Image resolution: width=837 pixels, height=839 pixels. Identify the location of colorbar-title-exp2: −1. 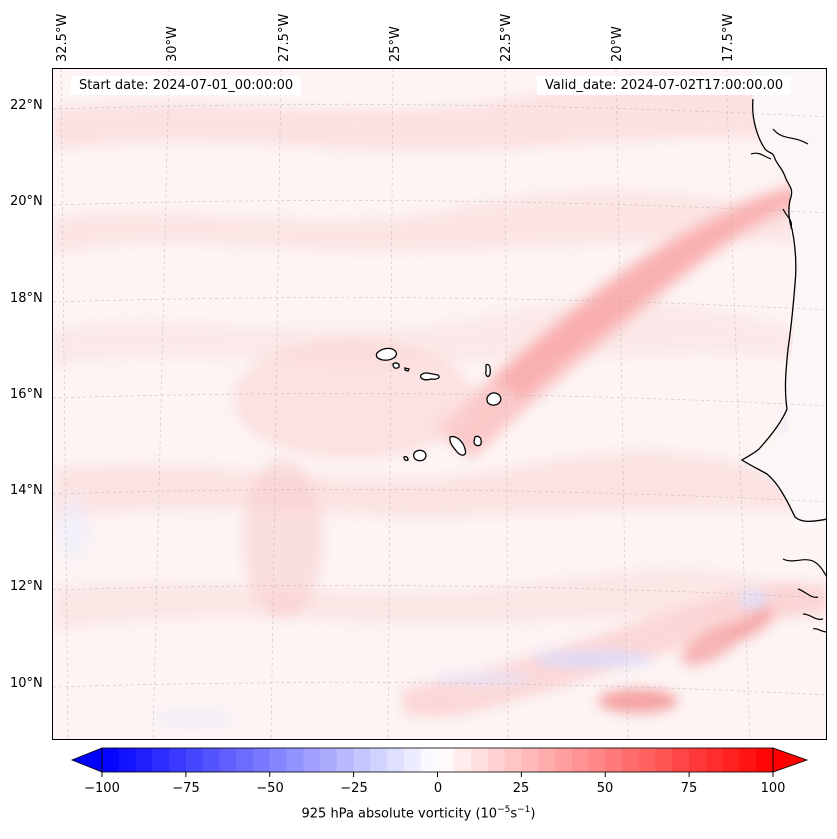
(524, 810).